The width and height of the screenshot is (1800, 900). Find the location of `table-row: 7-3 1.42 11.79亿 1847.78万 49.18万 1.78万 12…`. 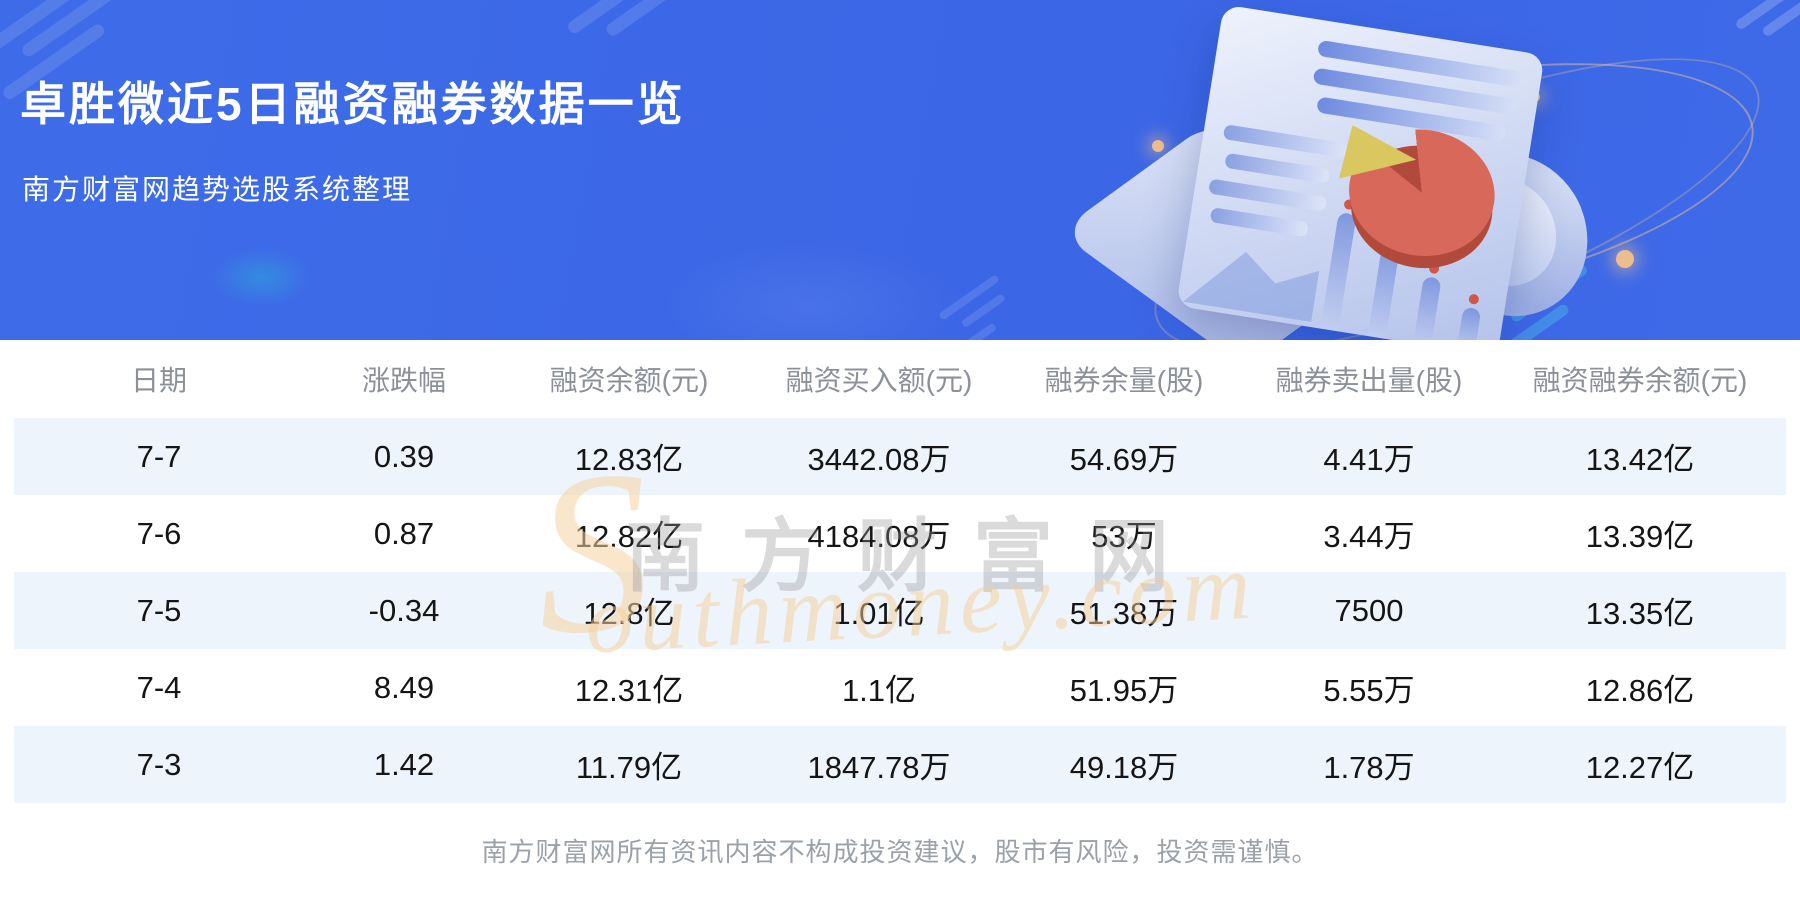

table-row: 7-3 1.42 11.79亿 1847.78万 49.18万 1.78万 12… is located at coordinates (900, 764).